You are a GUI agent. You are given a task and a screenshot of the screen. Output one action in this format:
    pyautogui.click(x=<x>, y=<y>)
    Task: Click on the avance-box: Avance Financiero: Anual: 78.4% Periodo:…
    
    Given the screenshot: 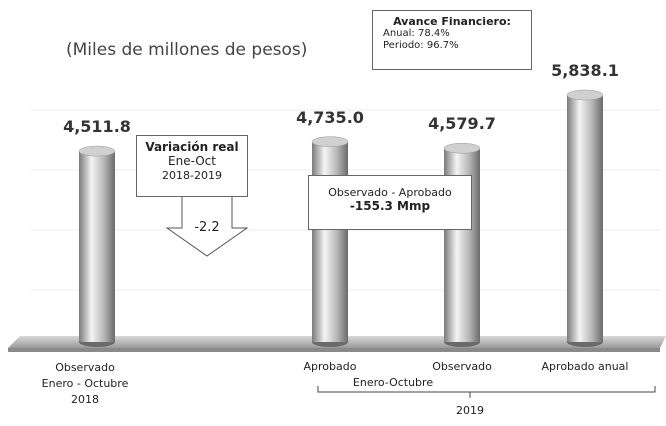 What is the action you would take?
    pyautogui.click(x=452, y=40)
    